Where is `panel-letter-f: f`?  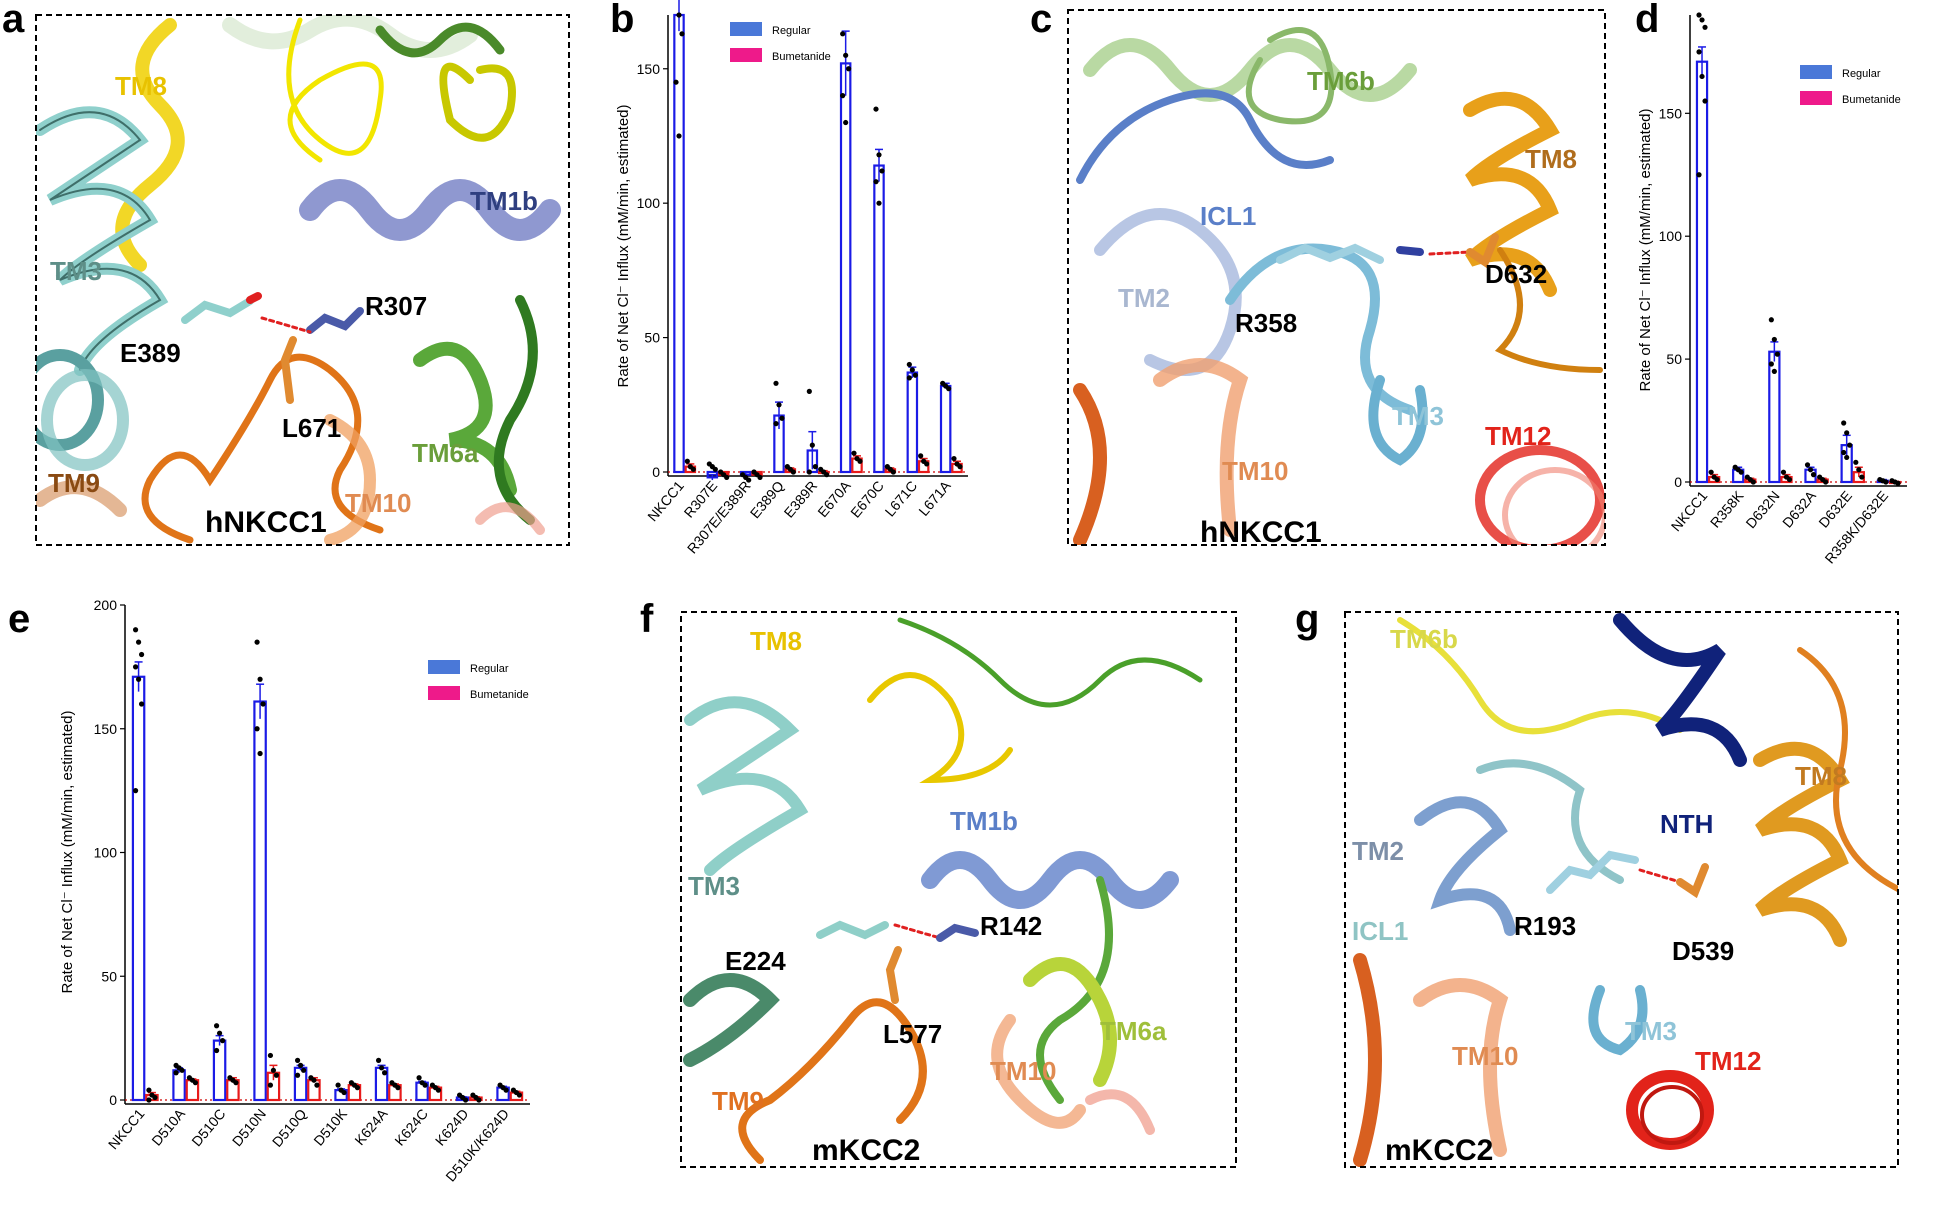 panel-letter-f: f is located at coordinates (647, 619).